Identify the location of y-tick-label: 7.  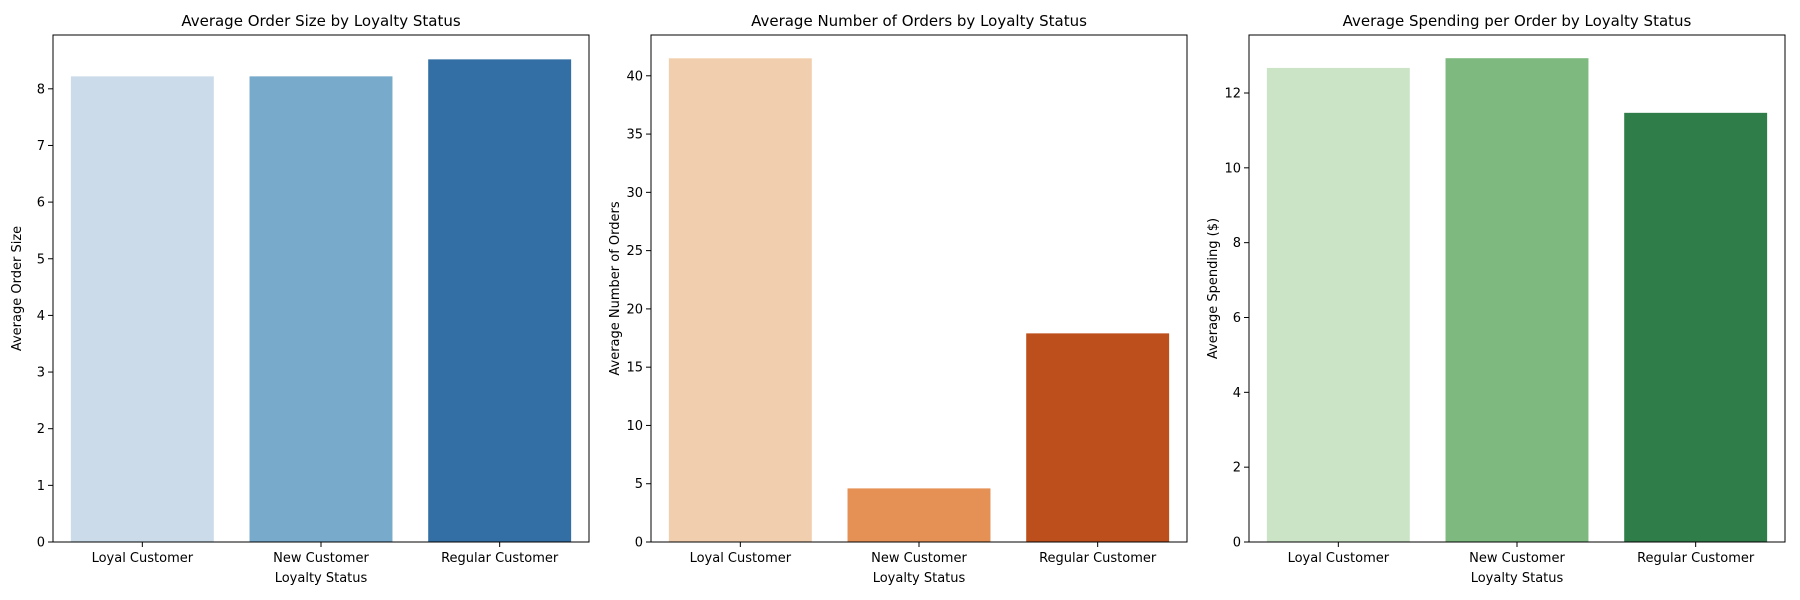
(41, 146).